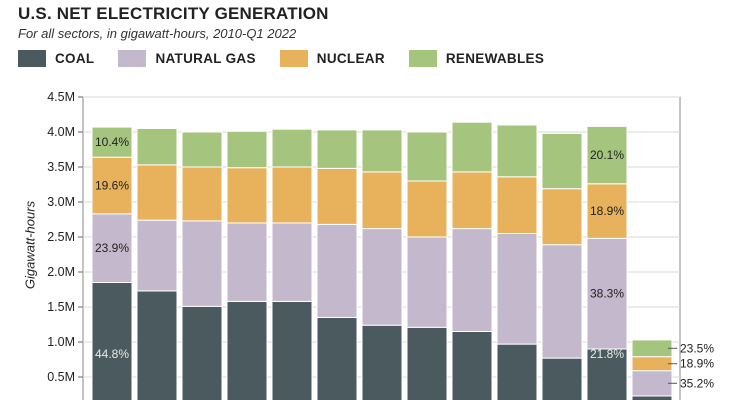  I want to click on legend: COAL NATURAL GAS NUCLEAR RENEWABLES, so click(293, 58).